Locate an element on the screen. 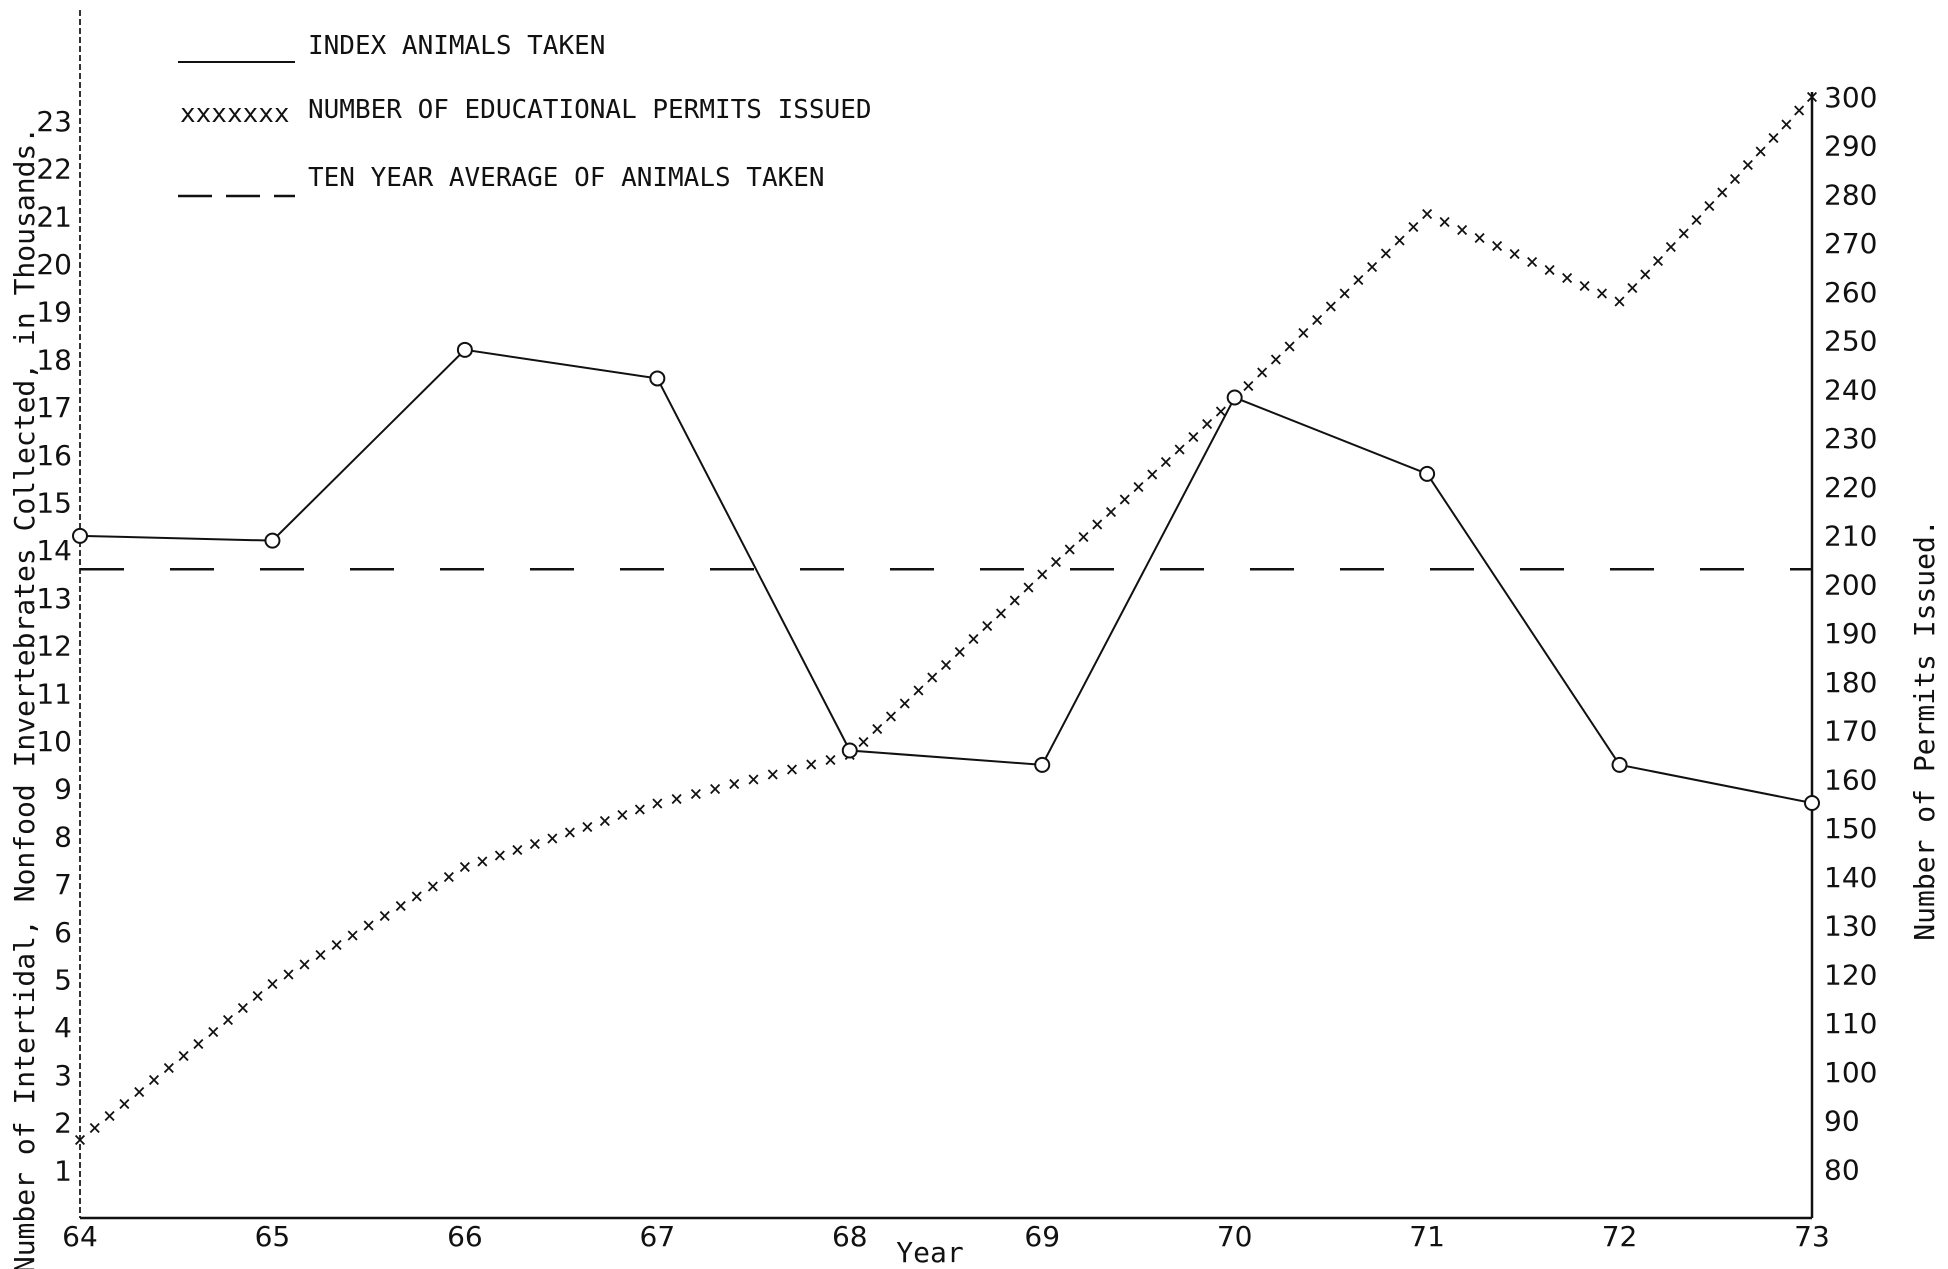 Image resolution: width=1948 pixels, height=1269 pixels. left-y-tick-label: 1 is located at coordinates (63, 1170).